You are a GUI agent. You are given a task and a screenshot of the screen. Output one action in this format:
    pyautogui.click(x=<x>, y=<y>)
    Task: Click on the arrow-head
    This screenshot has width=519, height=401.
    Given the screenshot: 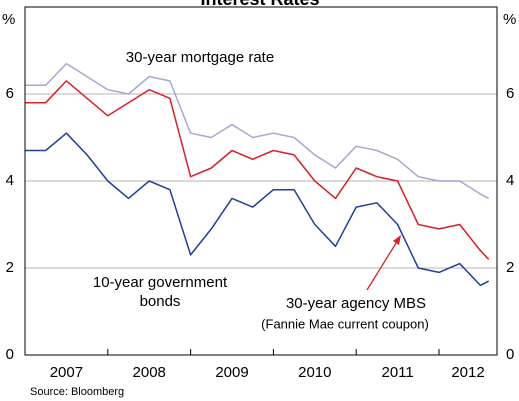 What is the action you would take?
    pyautogui.click(x=397, y=240)
    